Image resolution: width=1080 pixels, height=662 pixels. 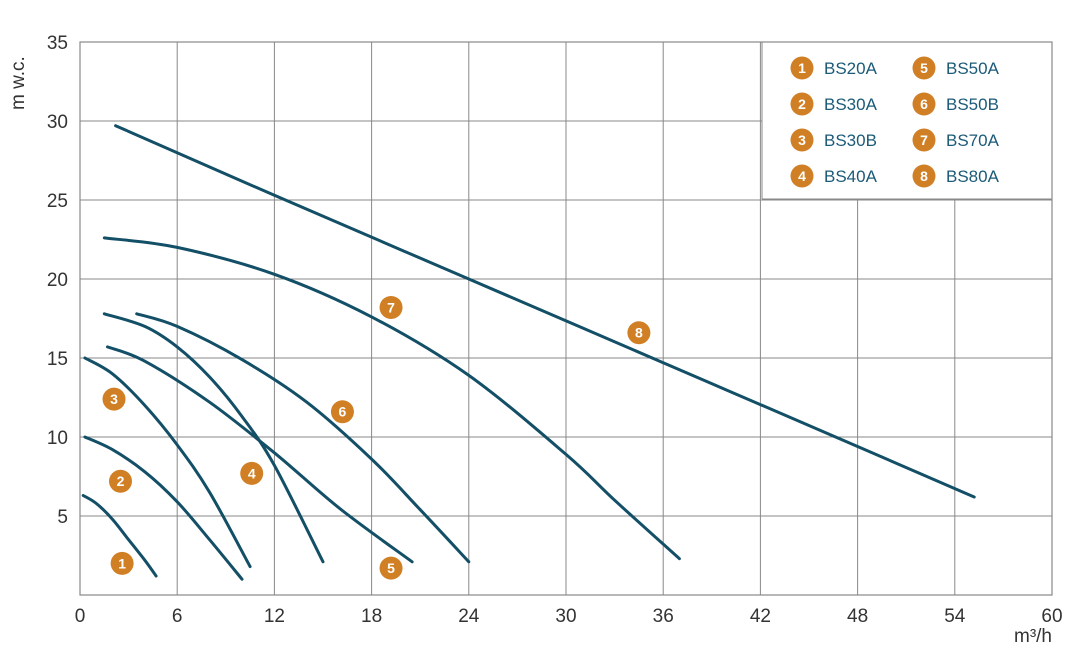 I want to click on x-tick-label: 6, so click(x=177, y=616).